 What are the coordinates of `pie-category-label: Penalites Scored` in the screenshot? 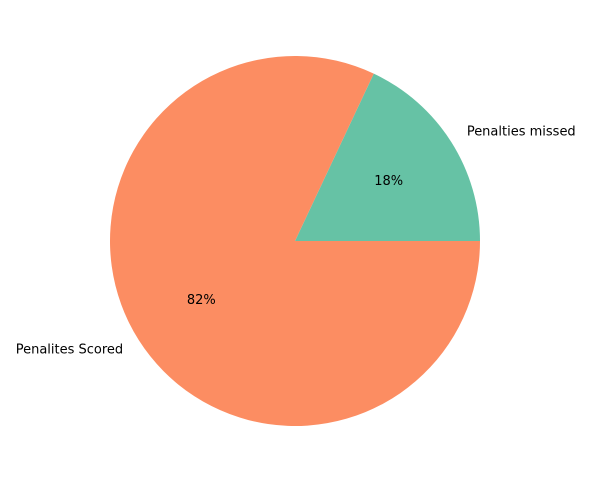 It's located at (69, 350).